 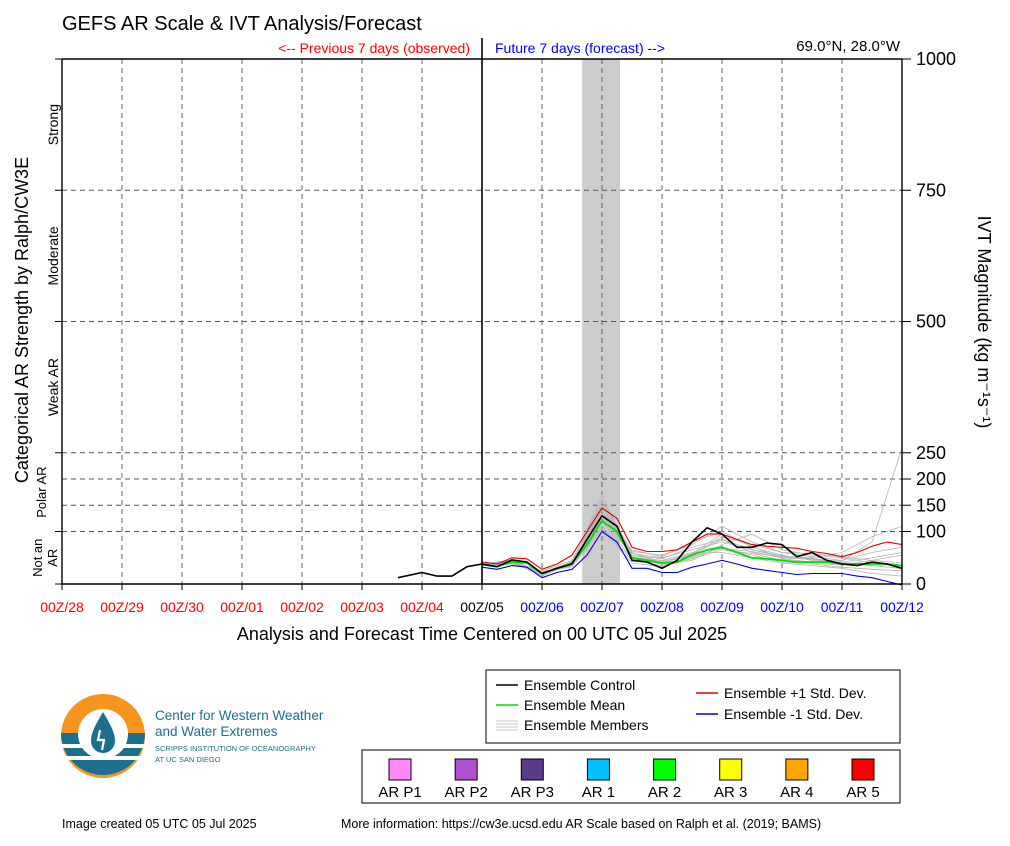 I want to click on y-tick-label: 200, so click(x=931, y=479).